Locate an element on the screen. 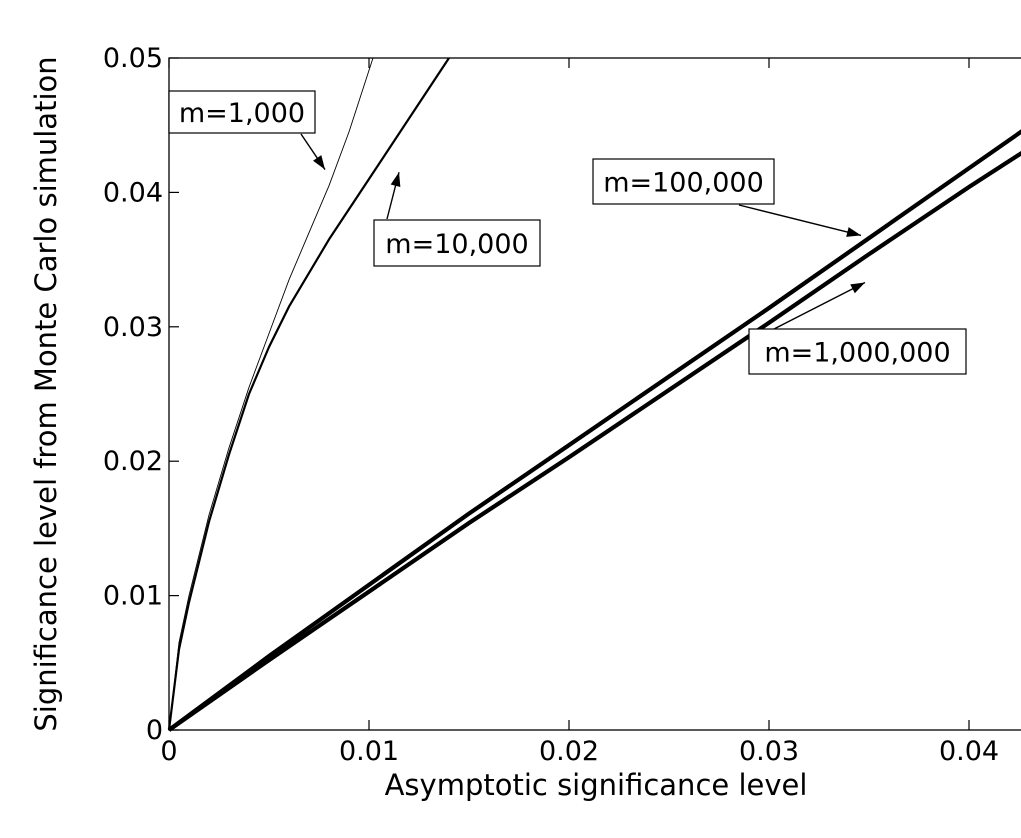 The image size is (1021, 838). annotation: m=1,000 is located at coordinates (247, 130).